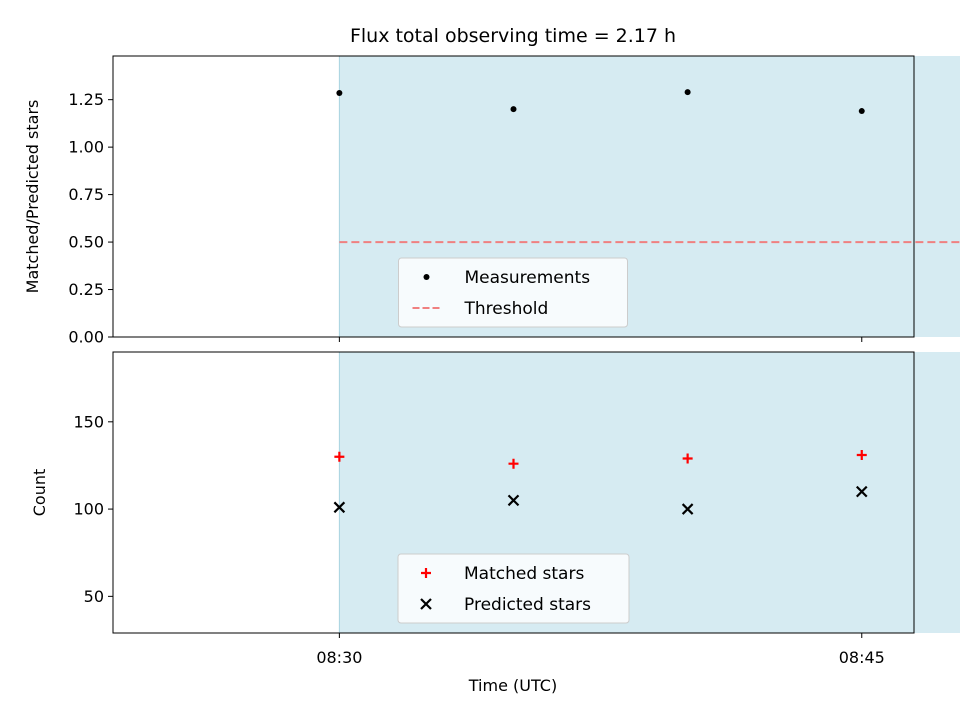 The image size is (960, 720). What do you see at coordinates (527, 605) in the screenshot?
I see `legend-label: Predicted stars` at bounding box center [527, 605].